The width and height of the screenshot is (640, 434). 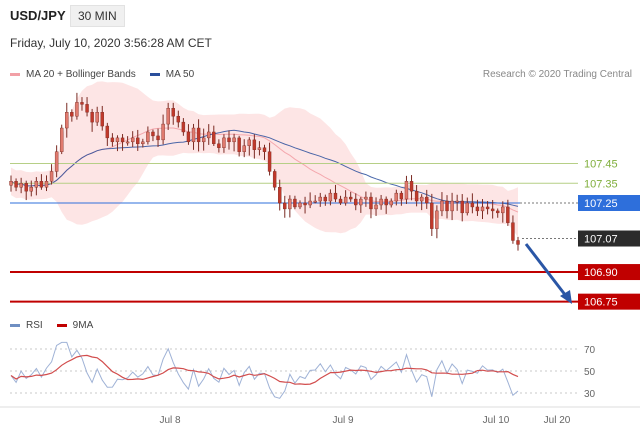 What do you see at coordinates (601, 204) in the screenshot?
I see `level-label-107-25: 107.25` at bounding box center [601, 204].